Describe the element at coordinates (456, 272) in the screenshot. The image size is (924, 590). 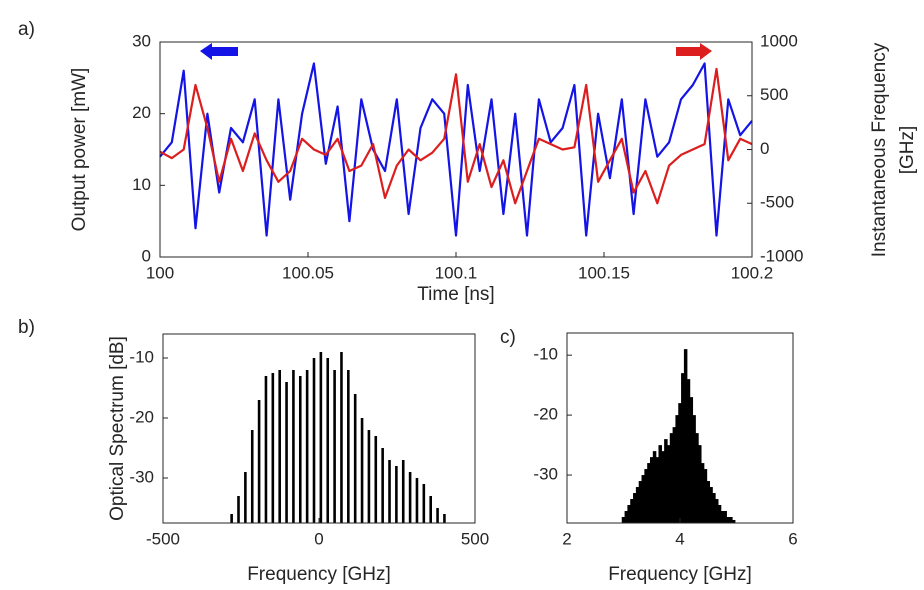
I see `x-tick-label: 100.1` at that location.